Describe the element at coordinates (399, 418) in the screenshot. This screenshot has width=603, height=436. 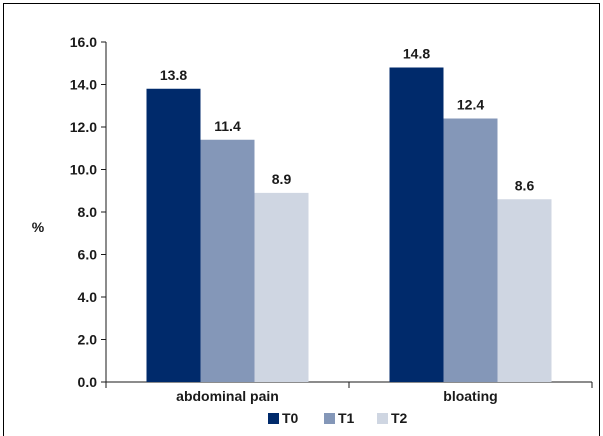
I see `legend-label: T2` at that location.